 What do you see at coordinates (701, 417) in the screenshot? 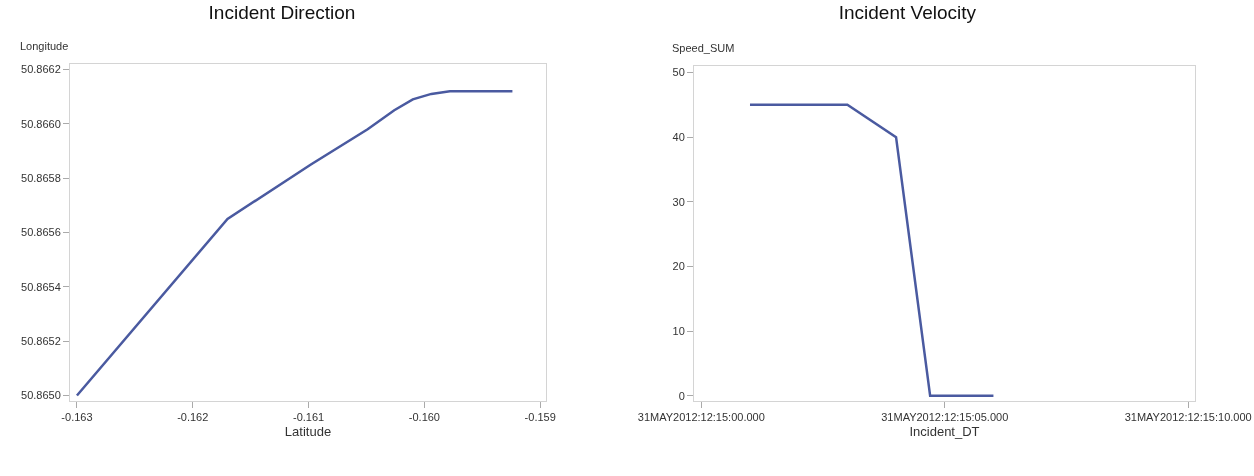
I see `x-tick-label: 31MAY2012:12:15:00.000` at bounding box center [701, 417].